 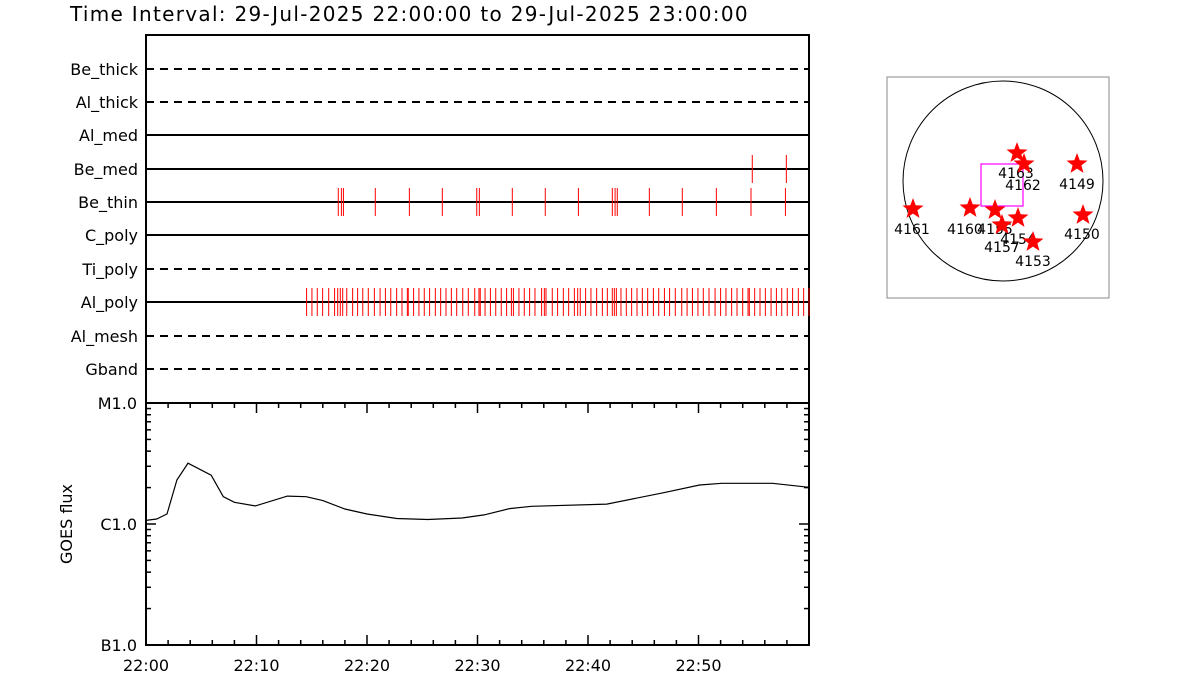 What do you see at coordinates (1016, 174) in the screenshot?
I see `active-region-label: 4163` at bounding box center [1016, 174].